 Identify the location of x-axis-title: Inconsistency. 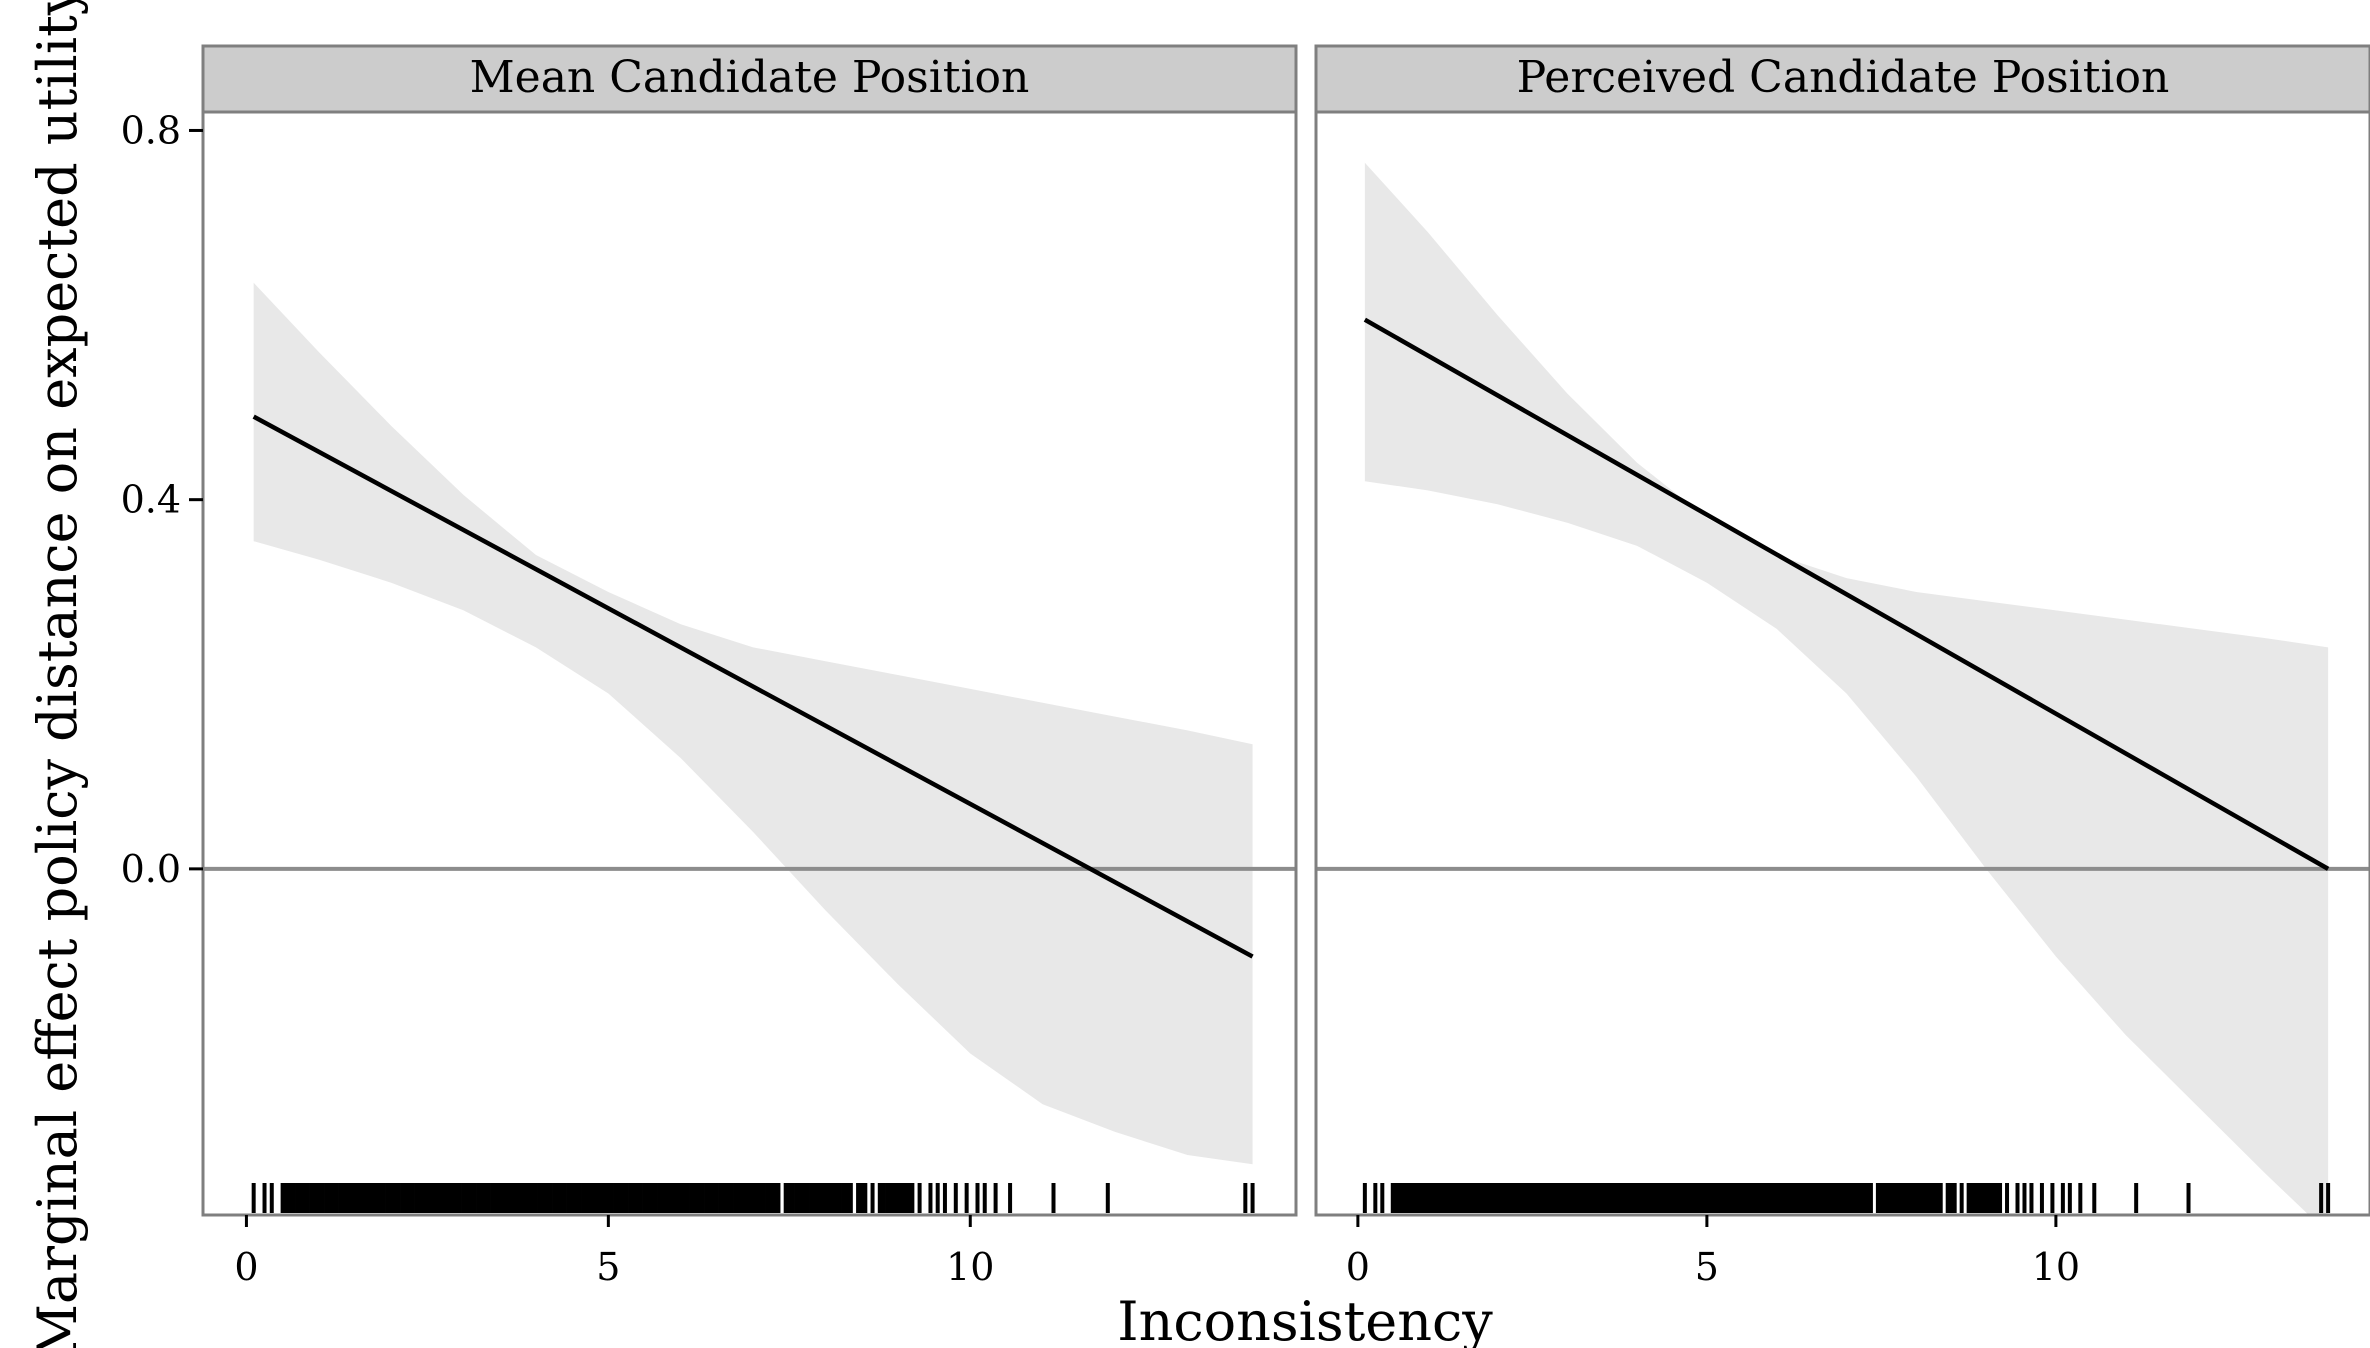
(1305, 1319).